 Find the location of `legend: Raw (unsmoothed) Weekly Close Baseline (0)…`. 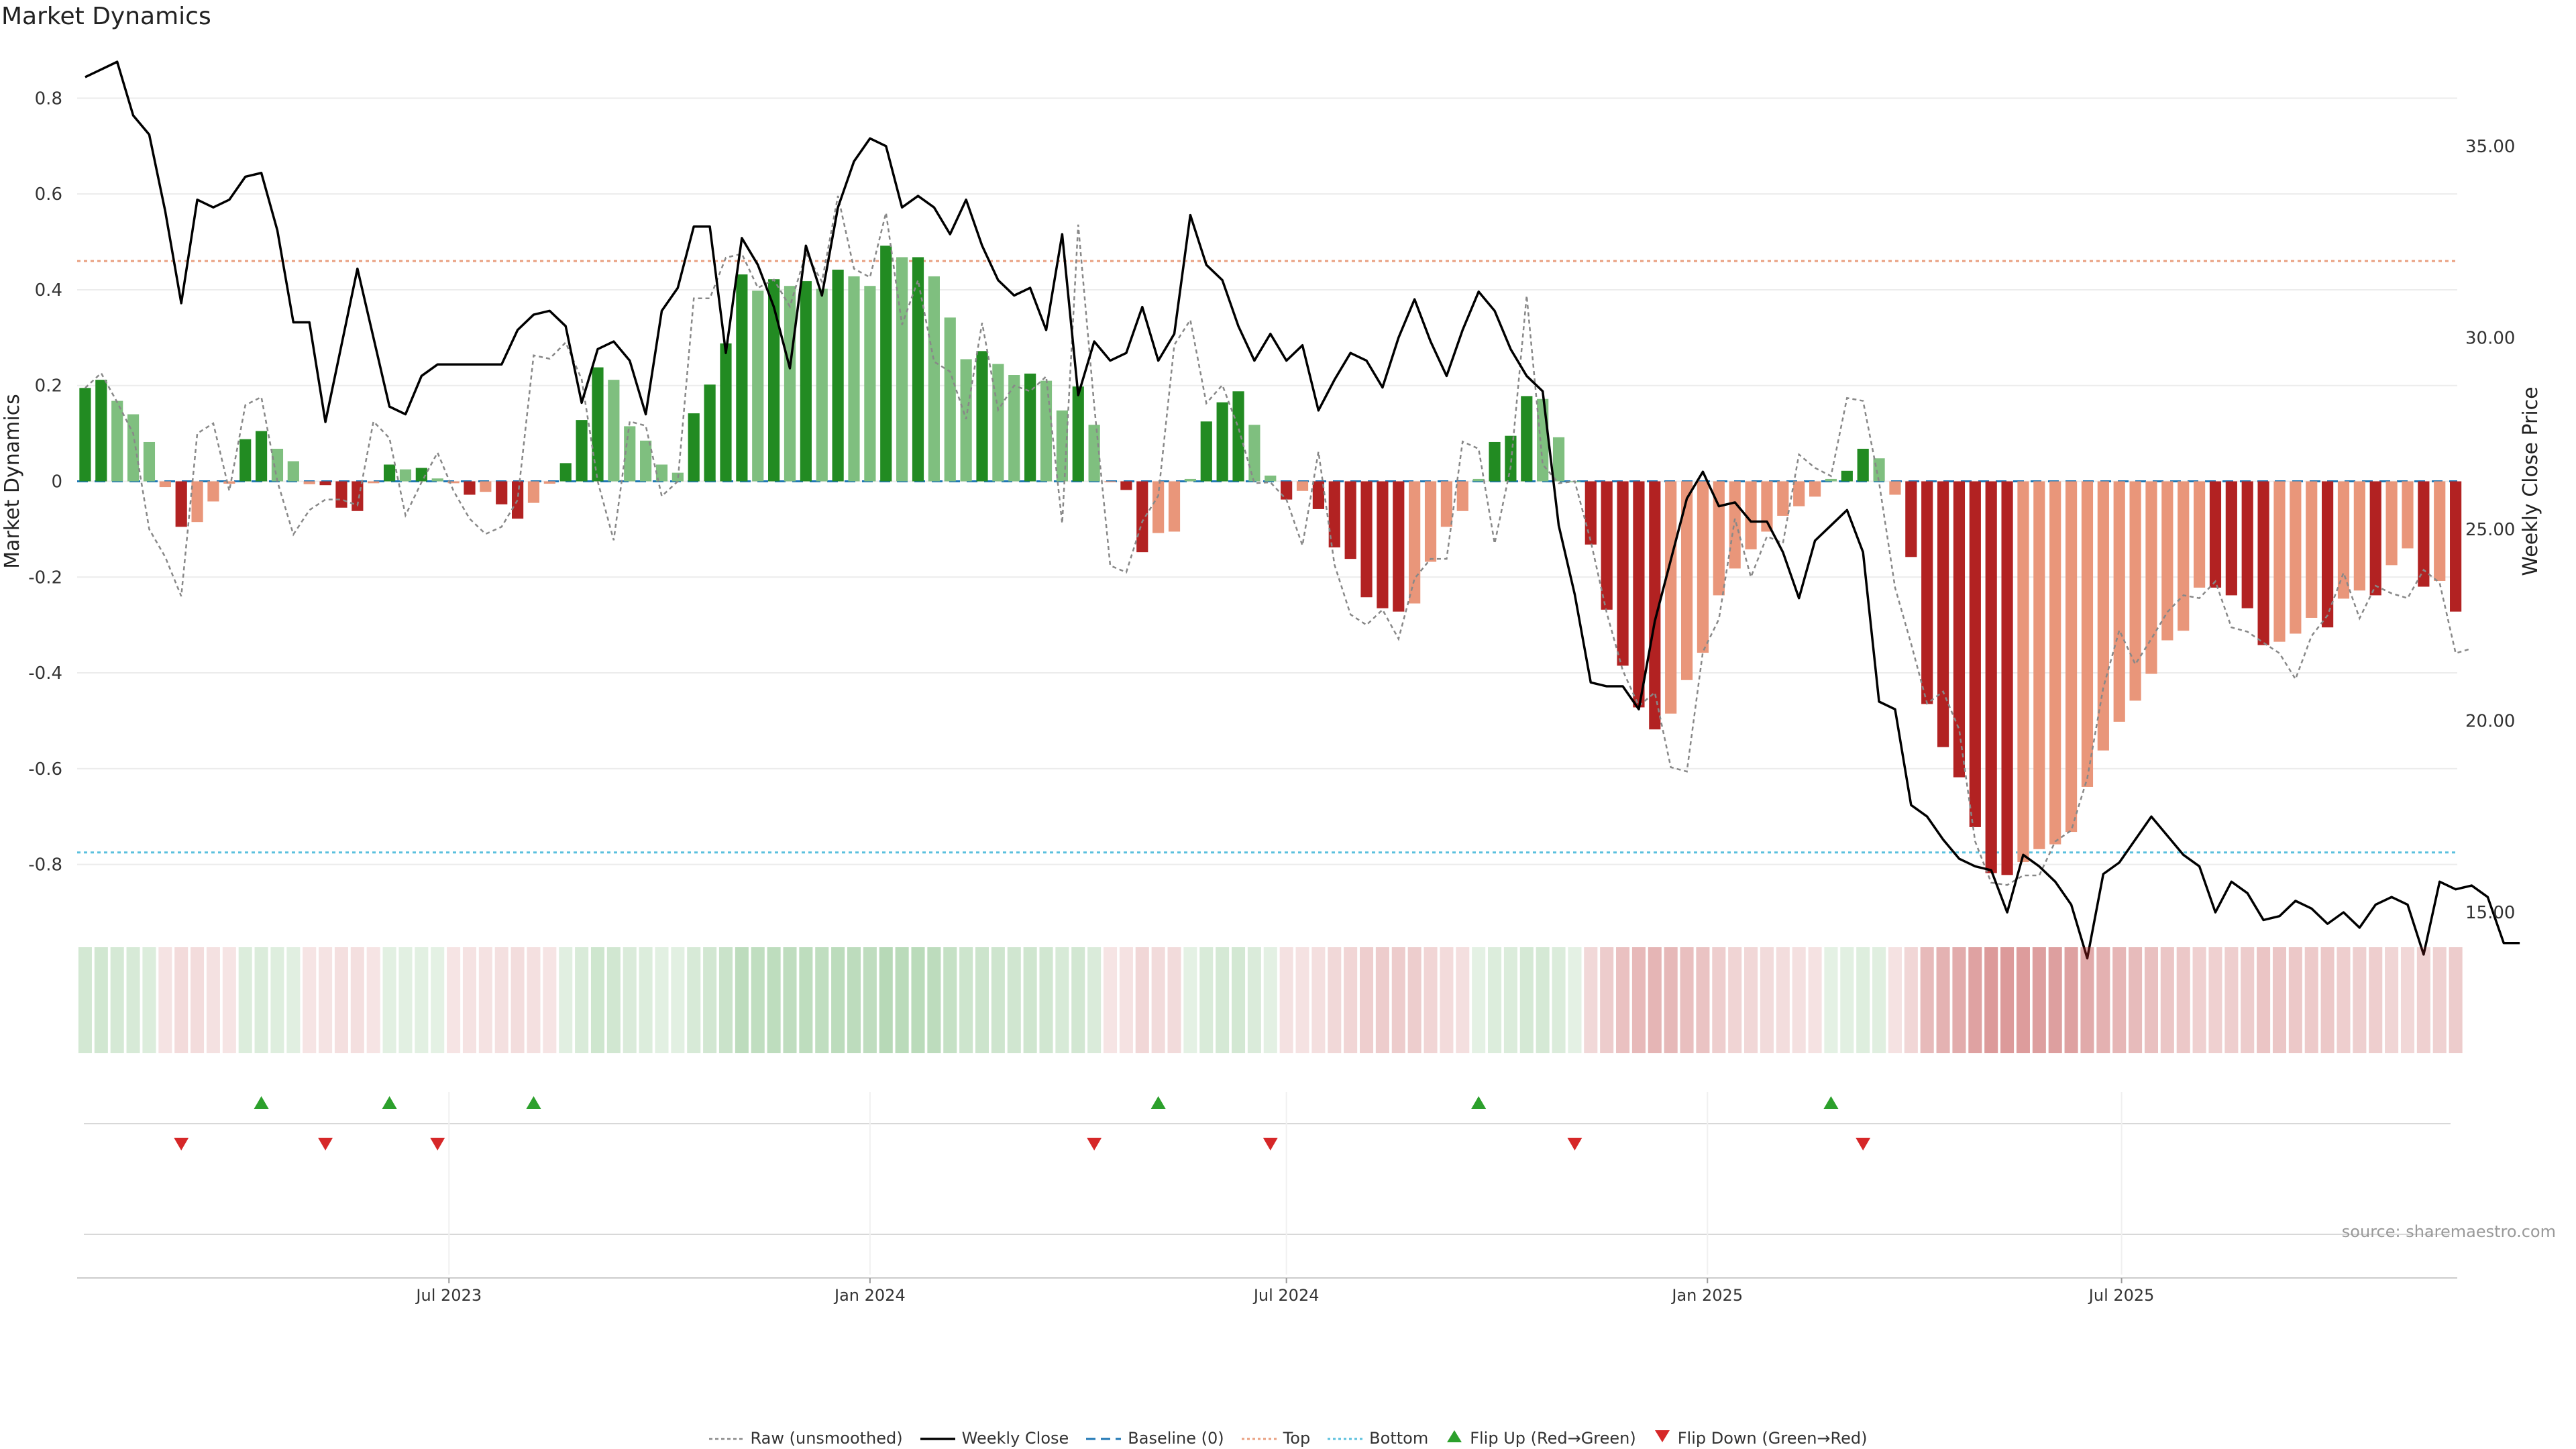

legend: Raw (unsmoothed) Weekly Close Baseline (0)… is located at coordinates (1288, 1438).